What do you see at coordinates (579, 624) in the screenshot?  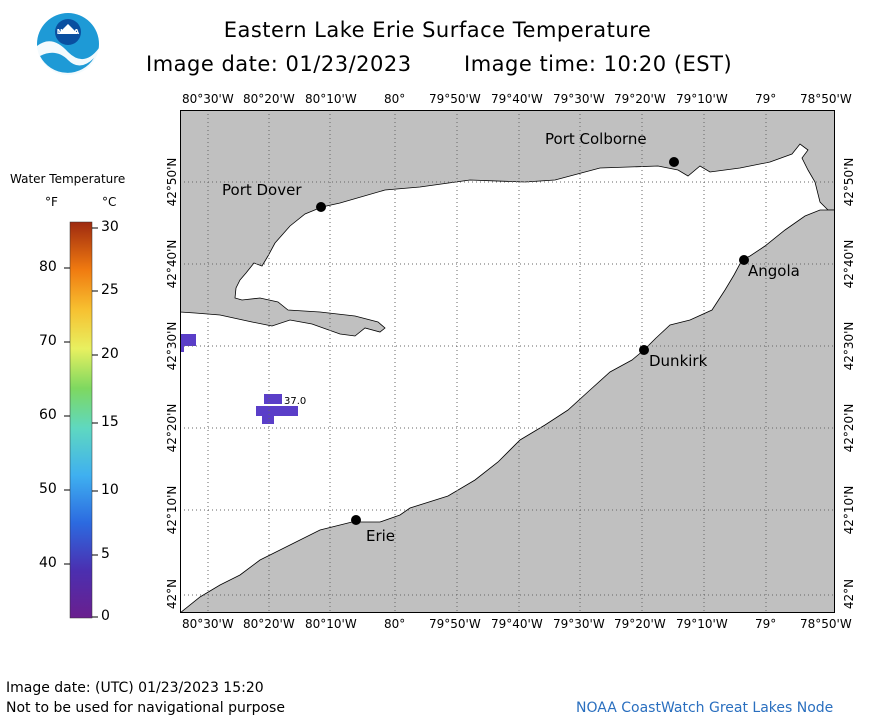 I see `lon-label-bottom: 79°30'W` at bounding box center [579, 624].